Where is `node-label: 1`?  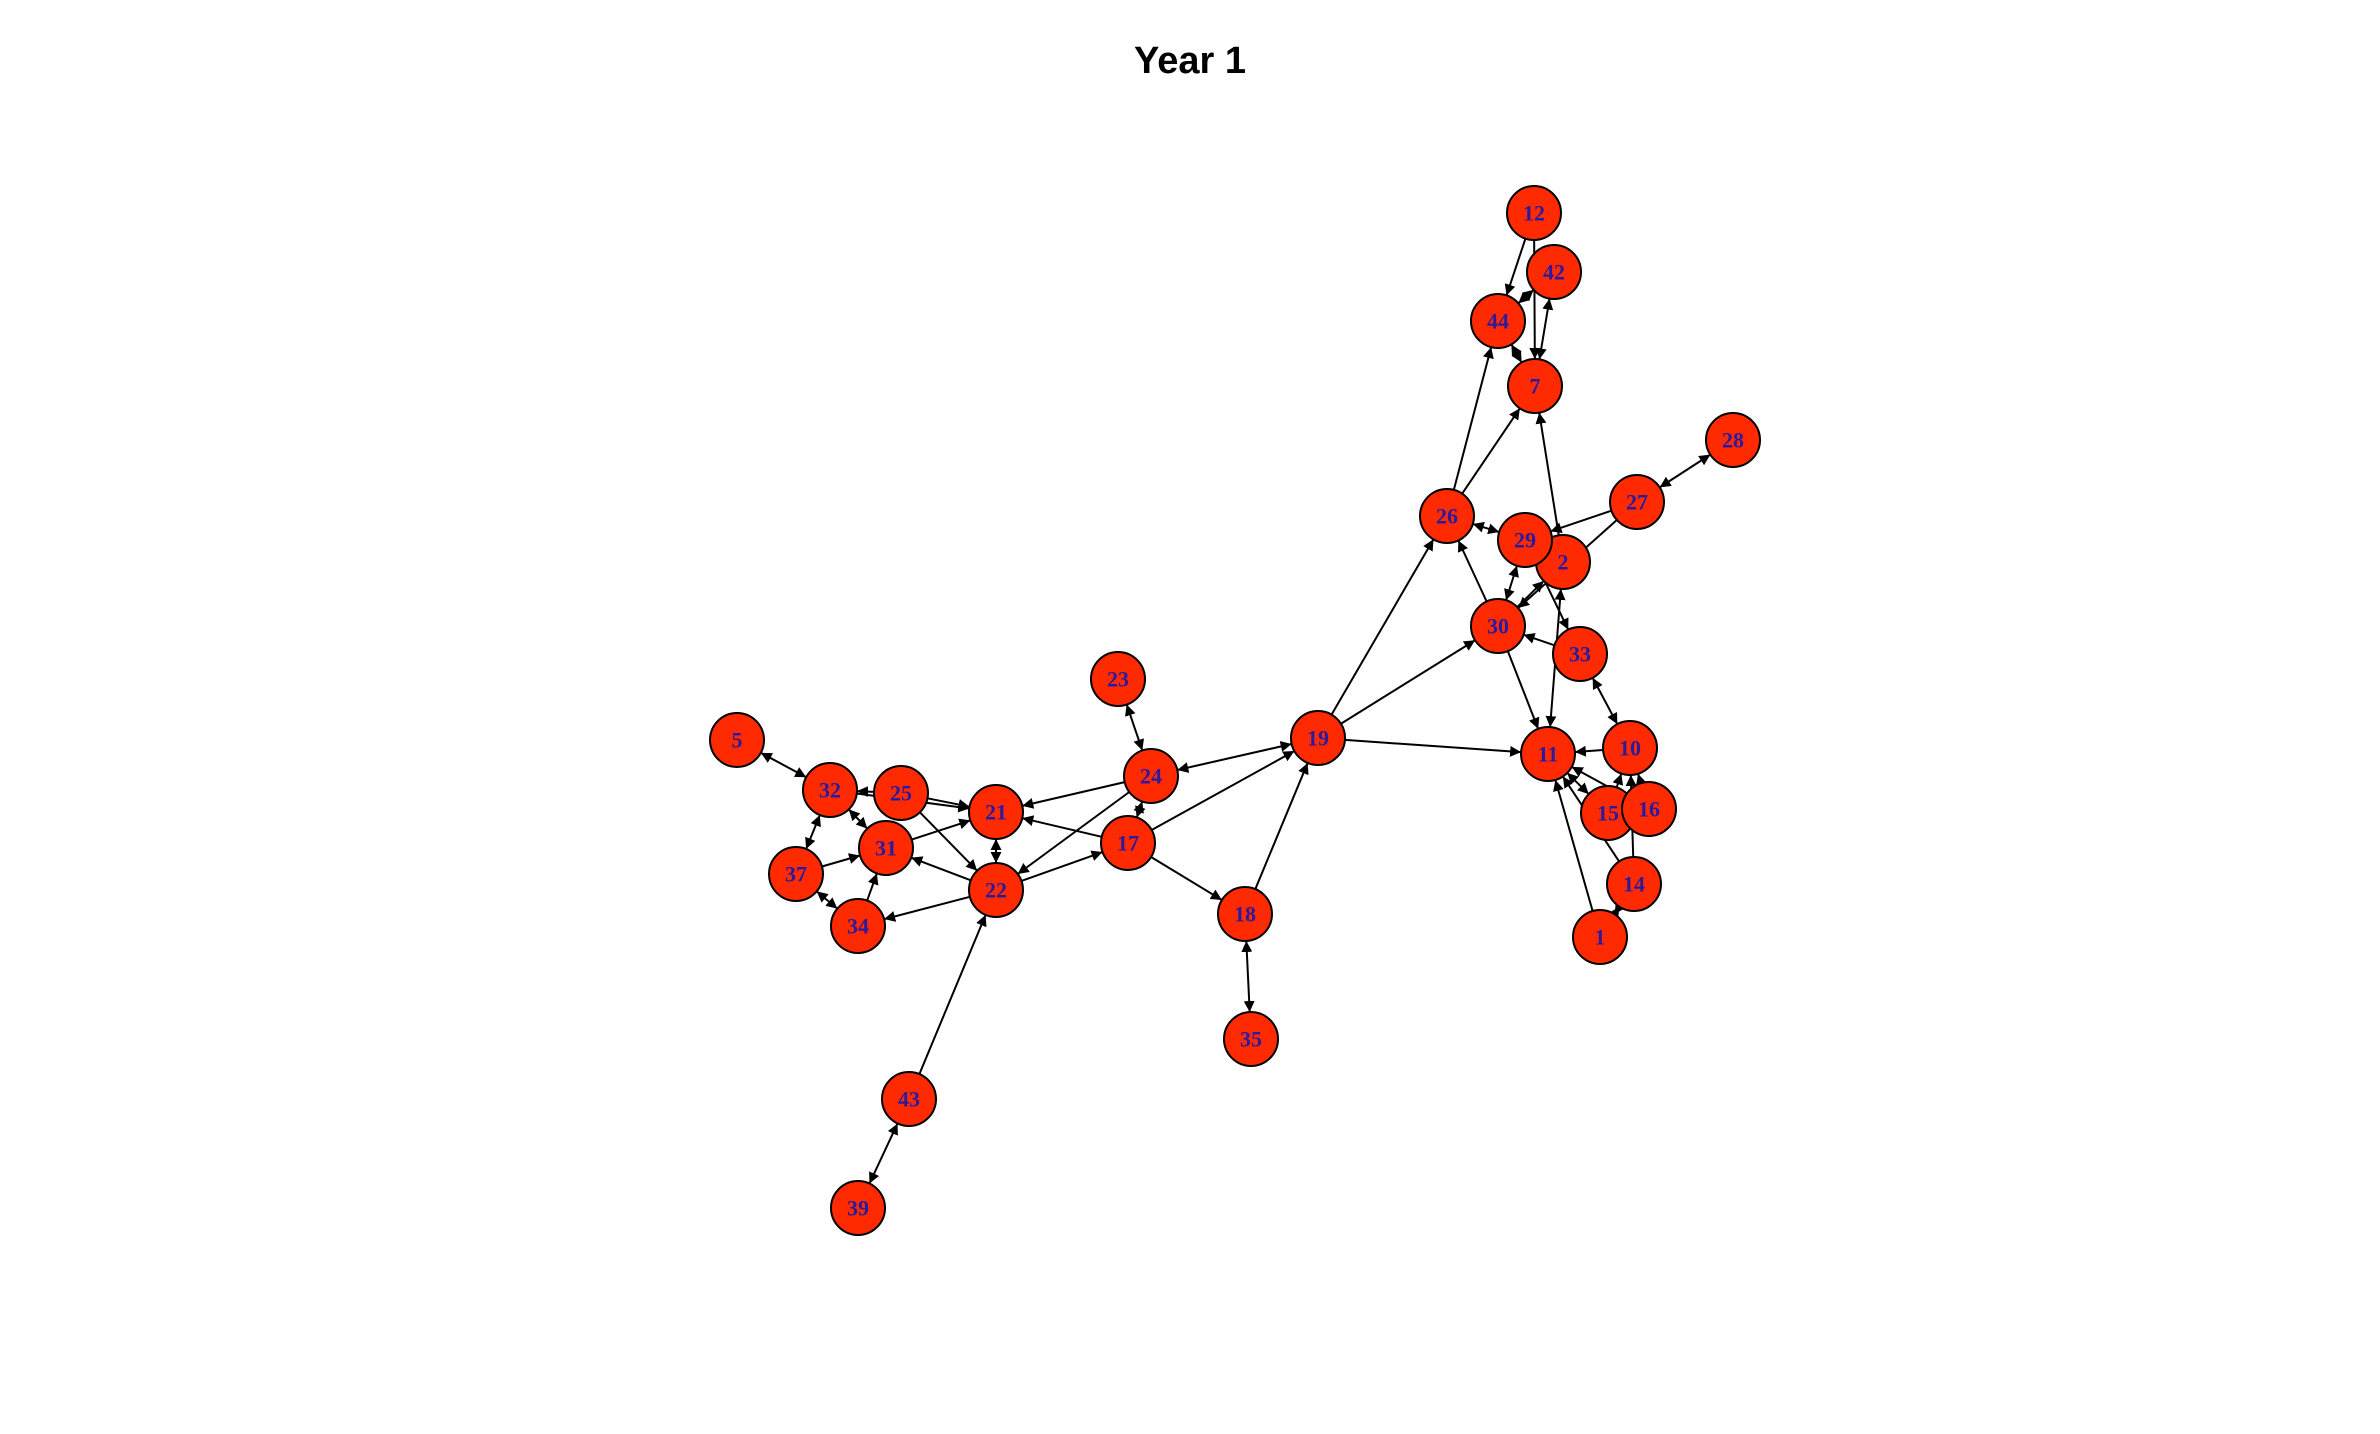
node-label: 1 is located at coordinates (1600, 937).